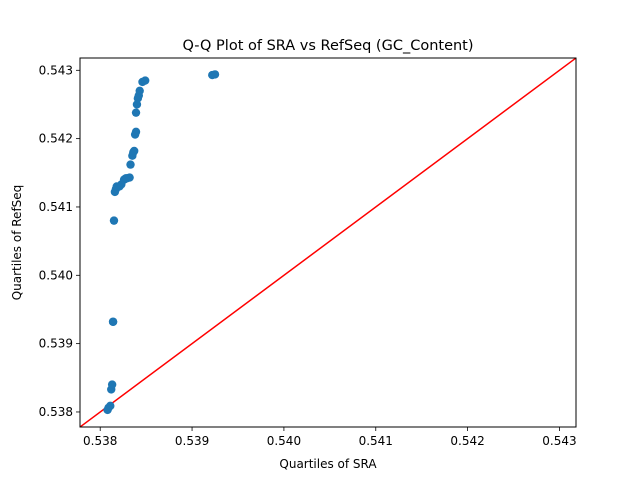 The image size is (640, 480). What do you see at coordinates (56, 207) in the screenshot?
I see `y-tick-label: 0.541` at bounding box center [56, 207].